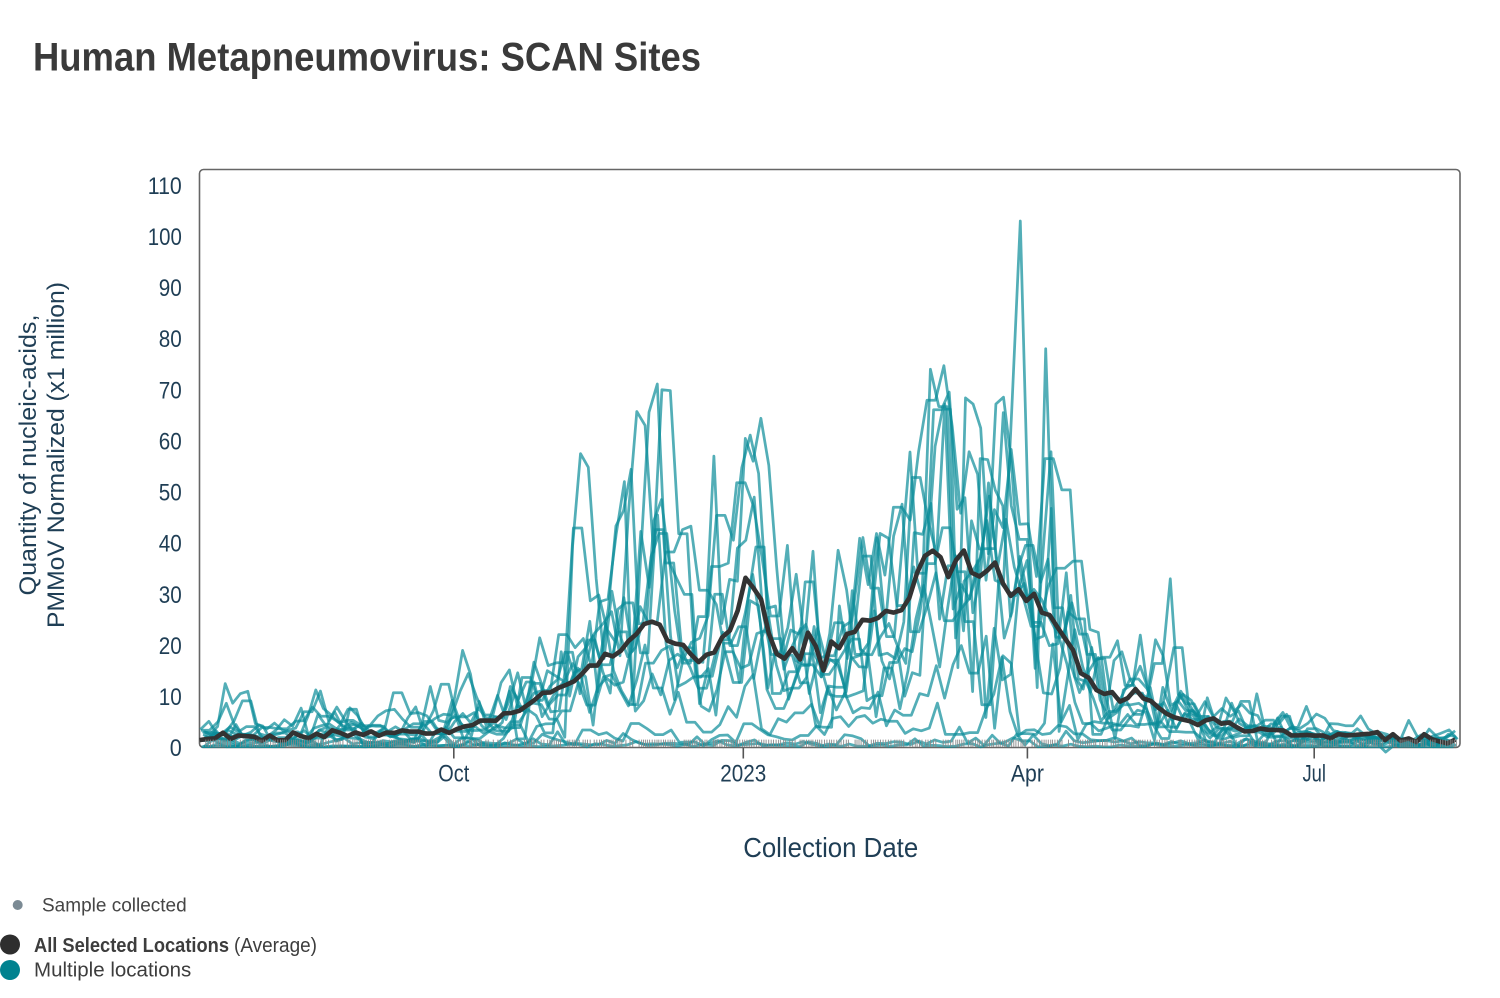 The image size is (1500, 998). What do you see at coordinates (170, 697) in the screenshot?
I see `svg-text: 10` at bounding box center [170, 697].